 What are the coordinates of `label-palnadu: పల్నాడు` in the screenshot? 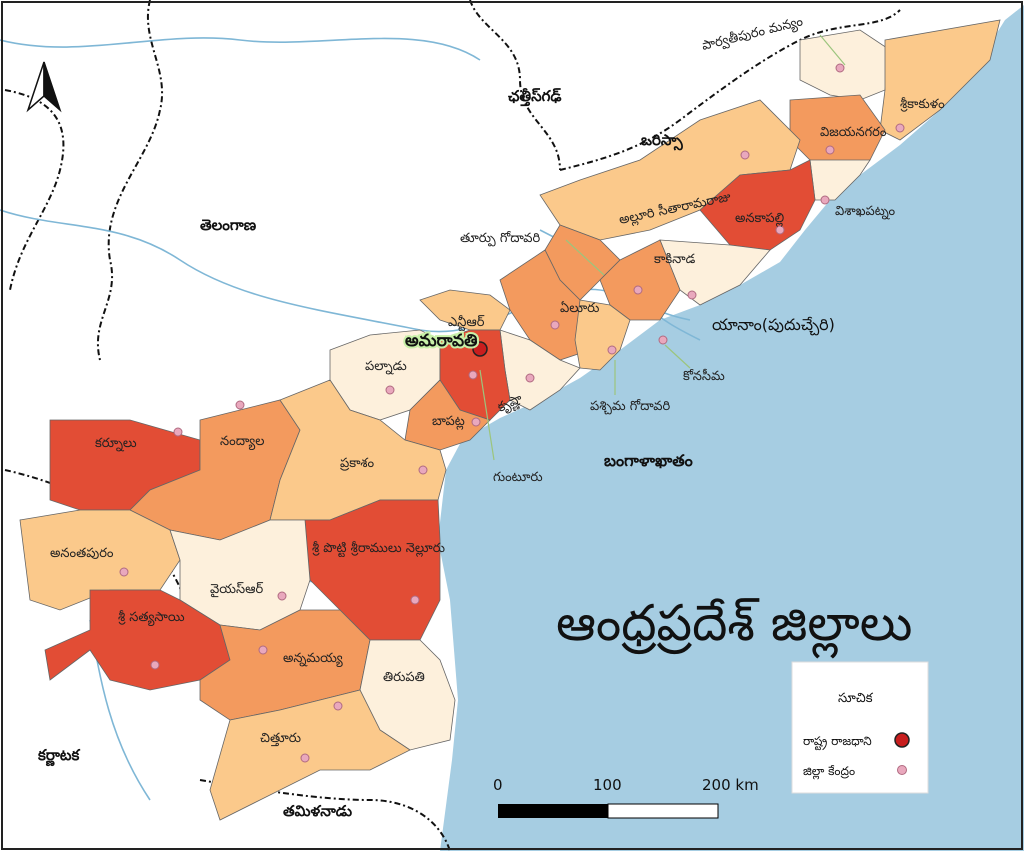 It's located at (386, 367).